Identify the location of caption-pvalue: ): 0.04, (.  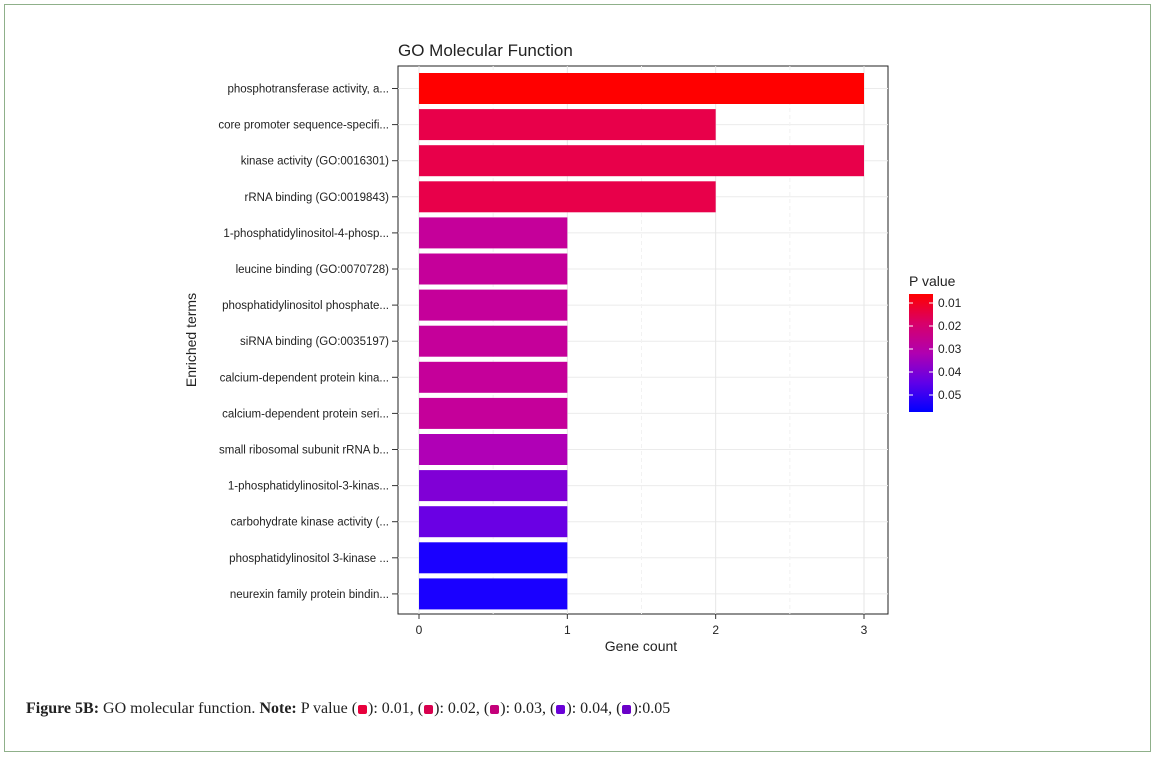
(594, 708).